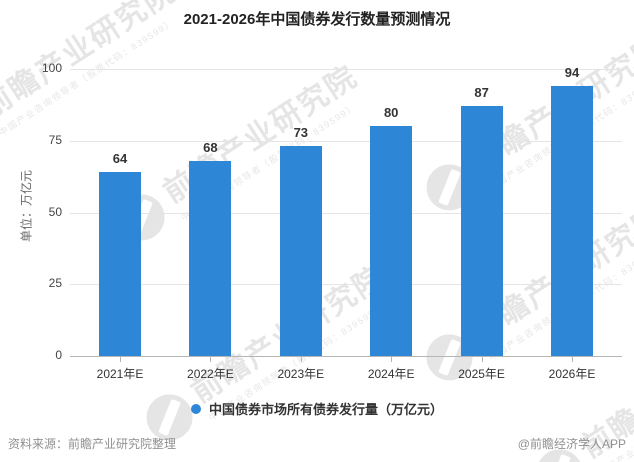 Image resolution: width=634 pixels, height=462 pixels. I want to click on legend-label: 中国债券市场所有债券发行量（万亿元）, so click(325, 409).